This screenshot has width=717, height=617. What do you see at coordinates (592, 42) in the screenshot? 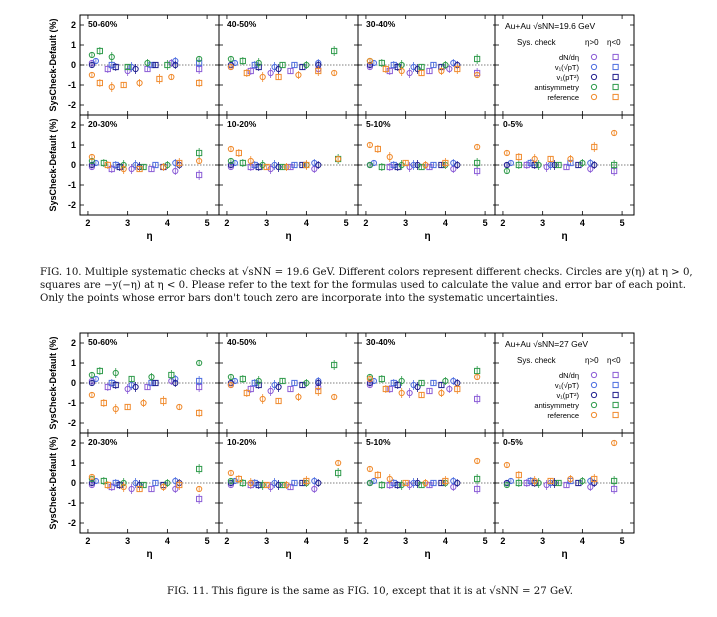
I see `legend-header-pos: η>0` at bounding box center [592, 42].